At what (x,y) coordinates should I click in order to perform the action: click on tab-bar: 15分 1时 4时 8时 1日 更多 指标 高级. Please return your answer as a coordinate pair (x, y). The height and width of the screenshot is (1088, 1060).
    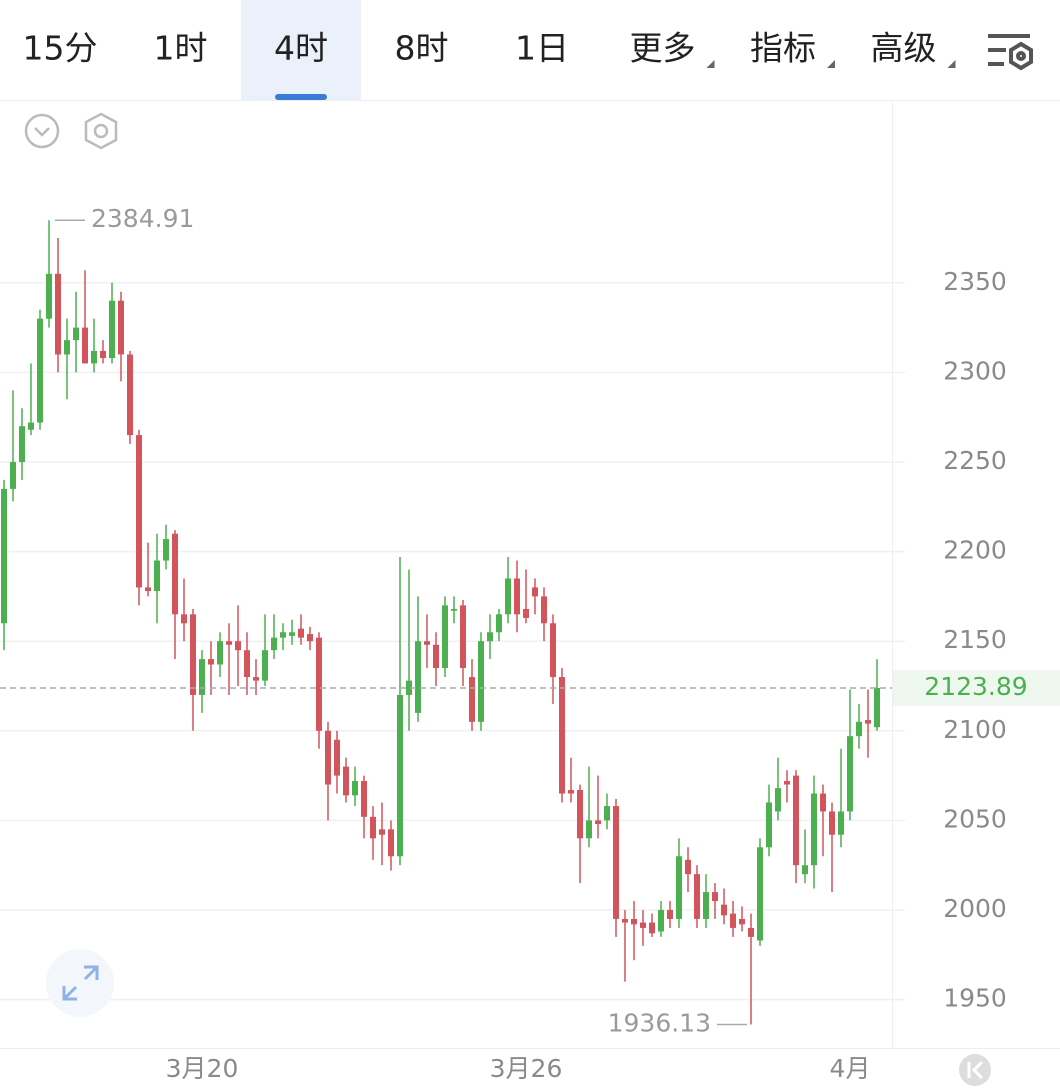
    Looking at the image, I should click on (489, 50).